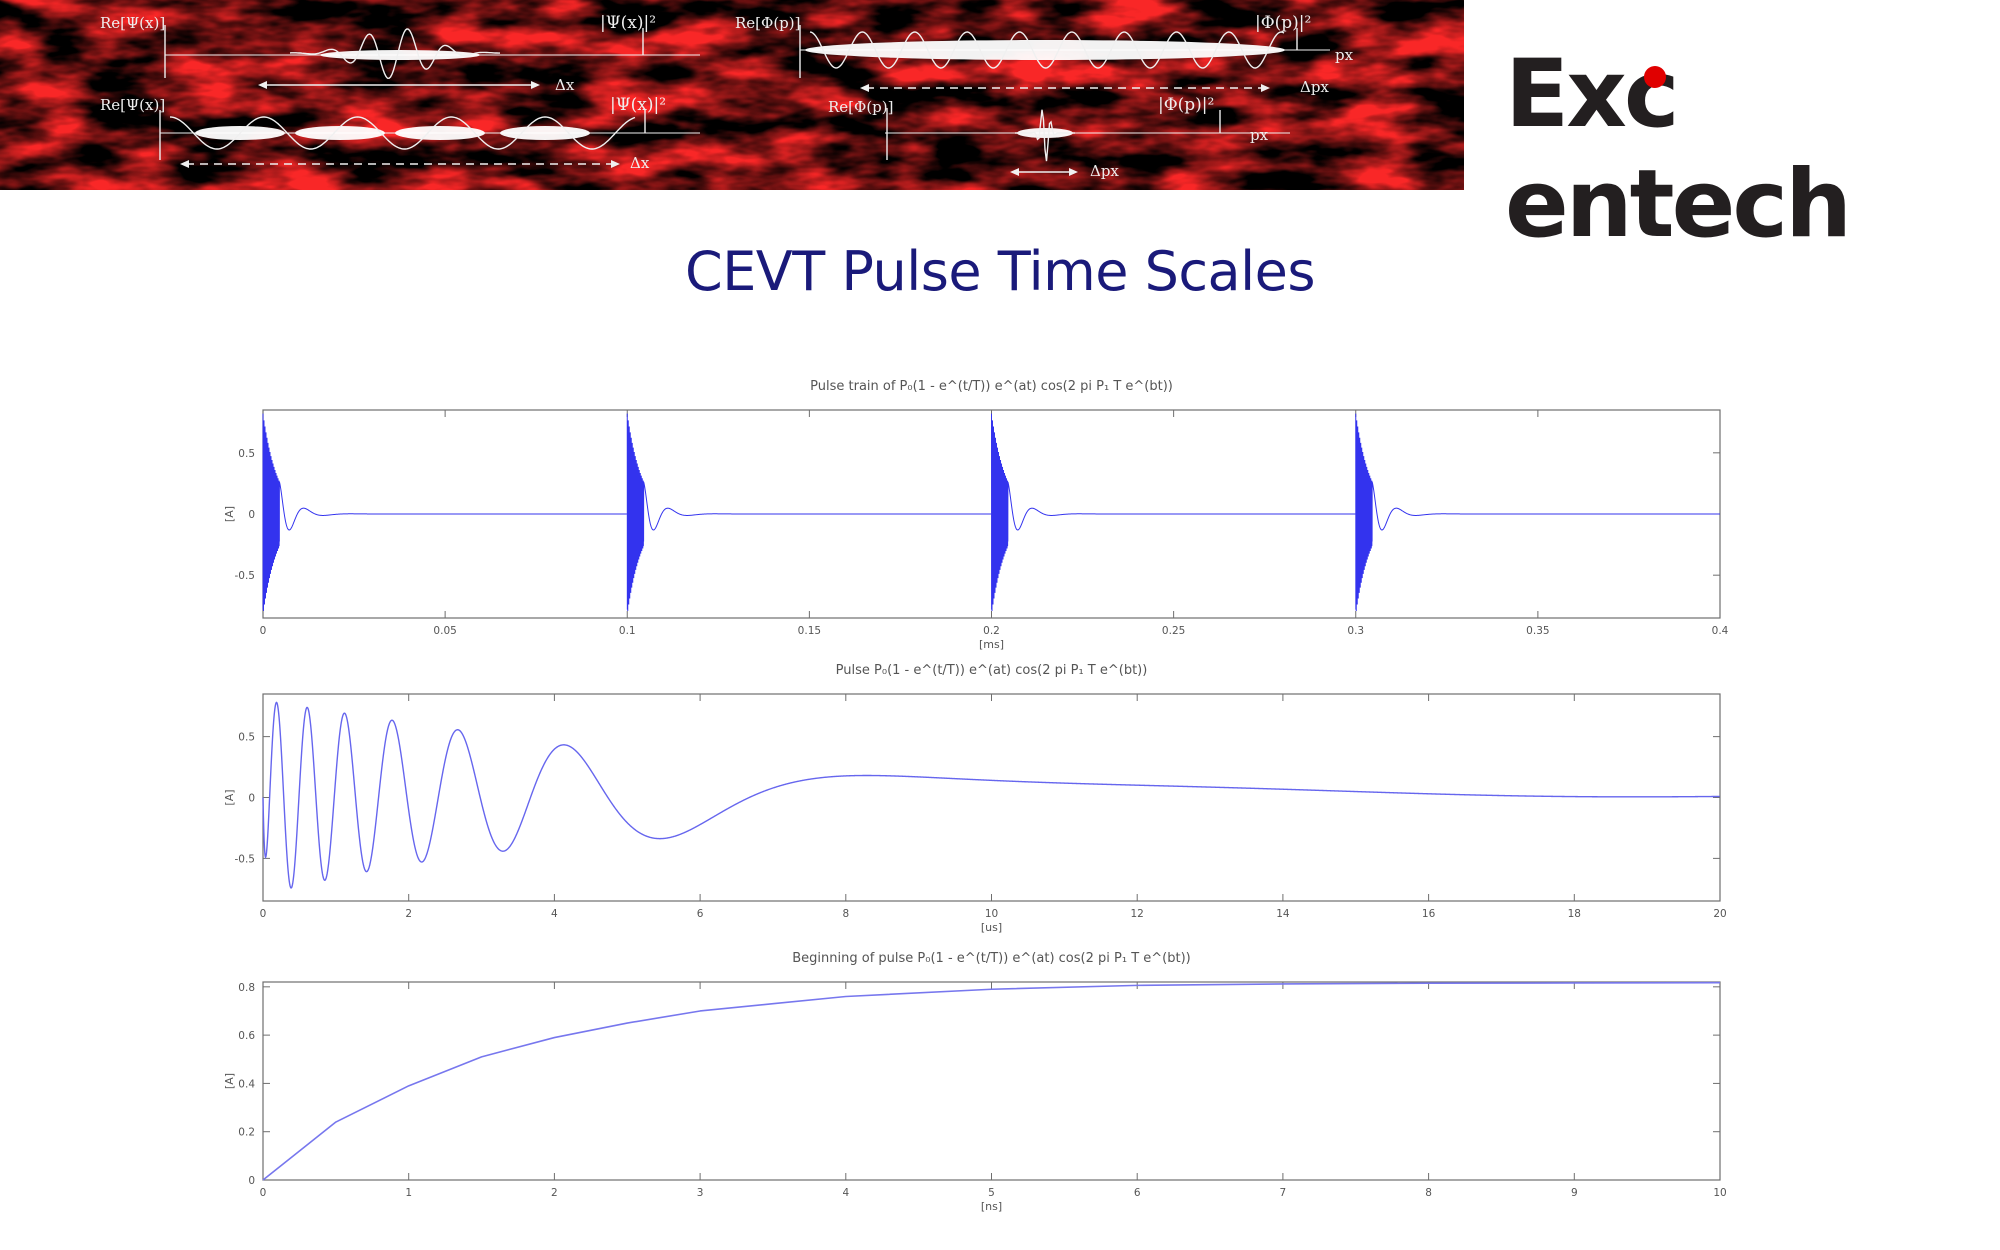  What do you see at coordinates (991, 1193) in the screenshot?
I see `x-tick-label: 5` at bounding box center [991, 1193].